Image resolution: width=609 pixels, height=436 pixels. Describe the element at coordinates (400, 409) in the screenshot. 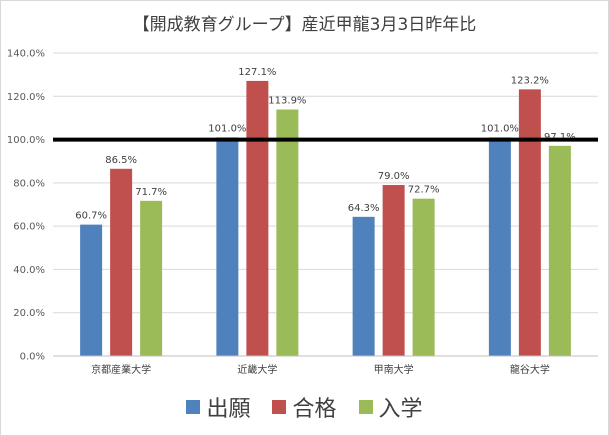

I see `legend-label: 入学` at that location.